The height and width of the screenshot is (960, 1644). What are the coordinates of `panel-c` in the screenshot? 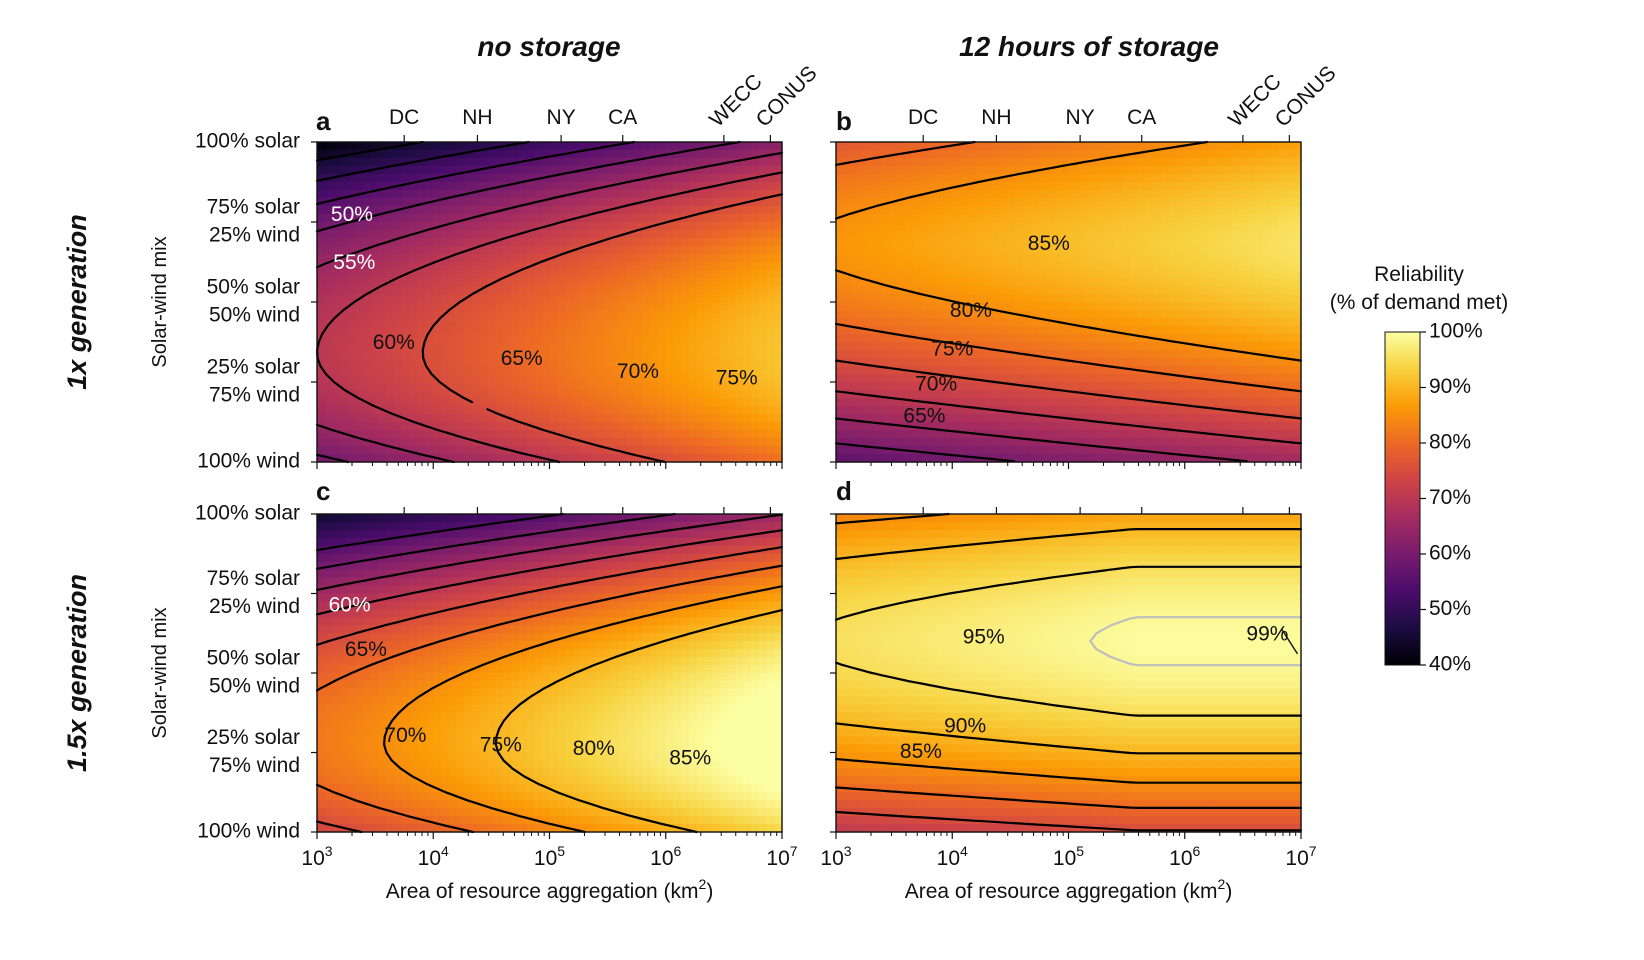 It's located at (547, 673).